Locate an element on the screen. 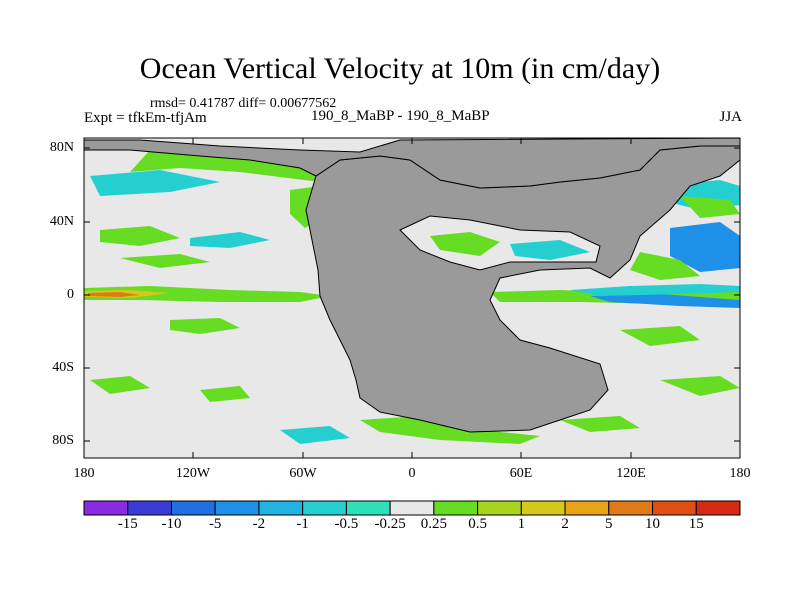  lon-label-60w: 60W is located at coordinates (303, 473).